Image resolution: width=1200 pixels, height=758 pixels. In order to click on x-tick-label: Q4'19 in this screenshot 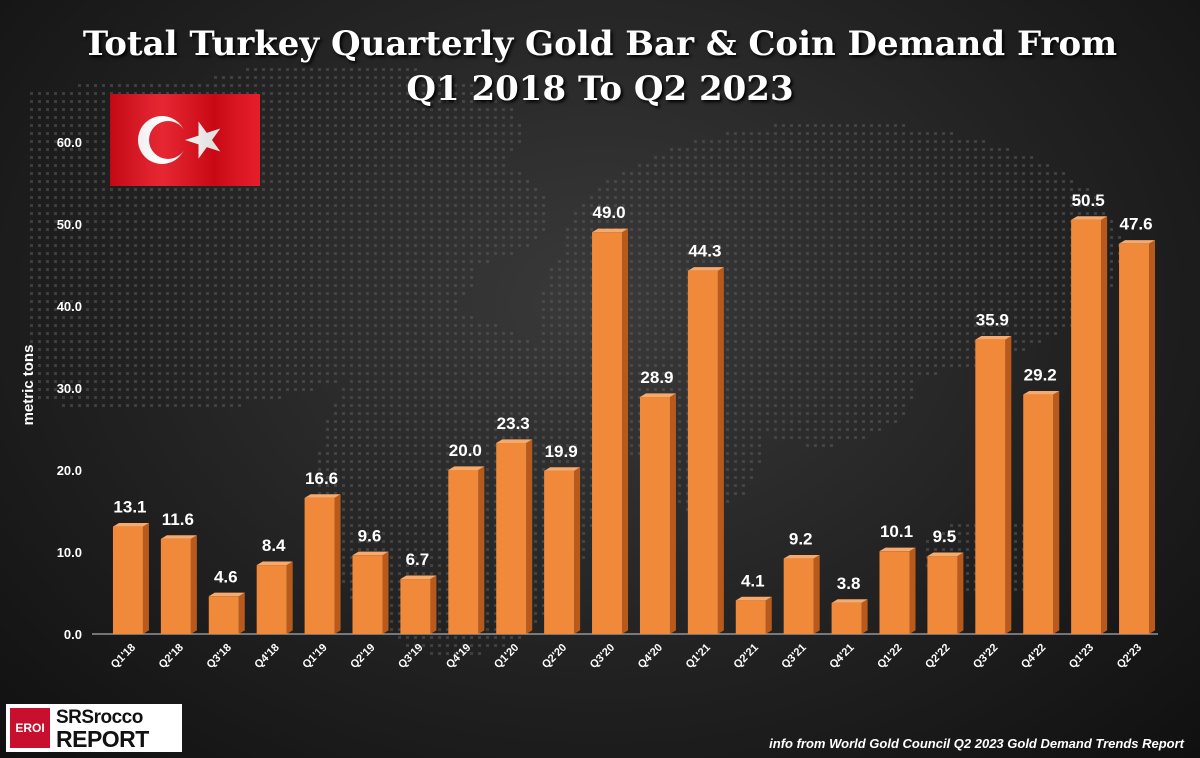, I will do `click(458, 656)`.